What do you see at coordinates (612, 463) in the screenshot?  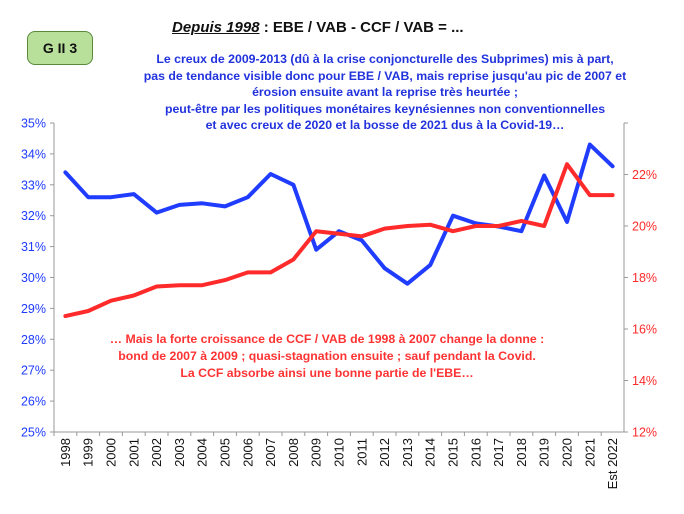 I see `x-tick-label: Est 2022` at bounding box center [612, 463].